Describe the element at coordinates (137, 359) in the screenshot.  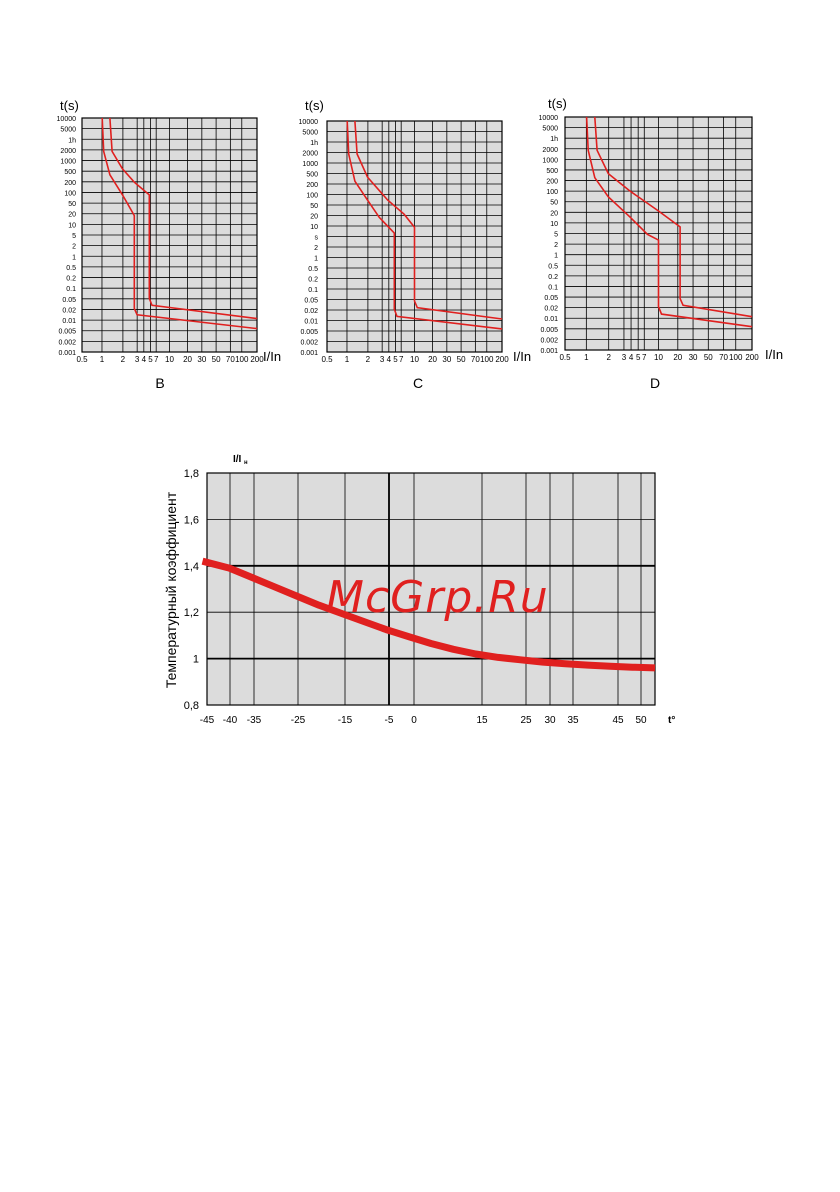
I see `x-tick-label: 3` at that location.